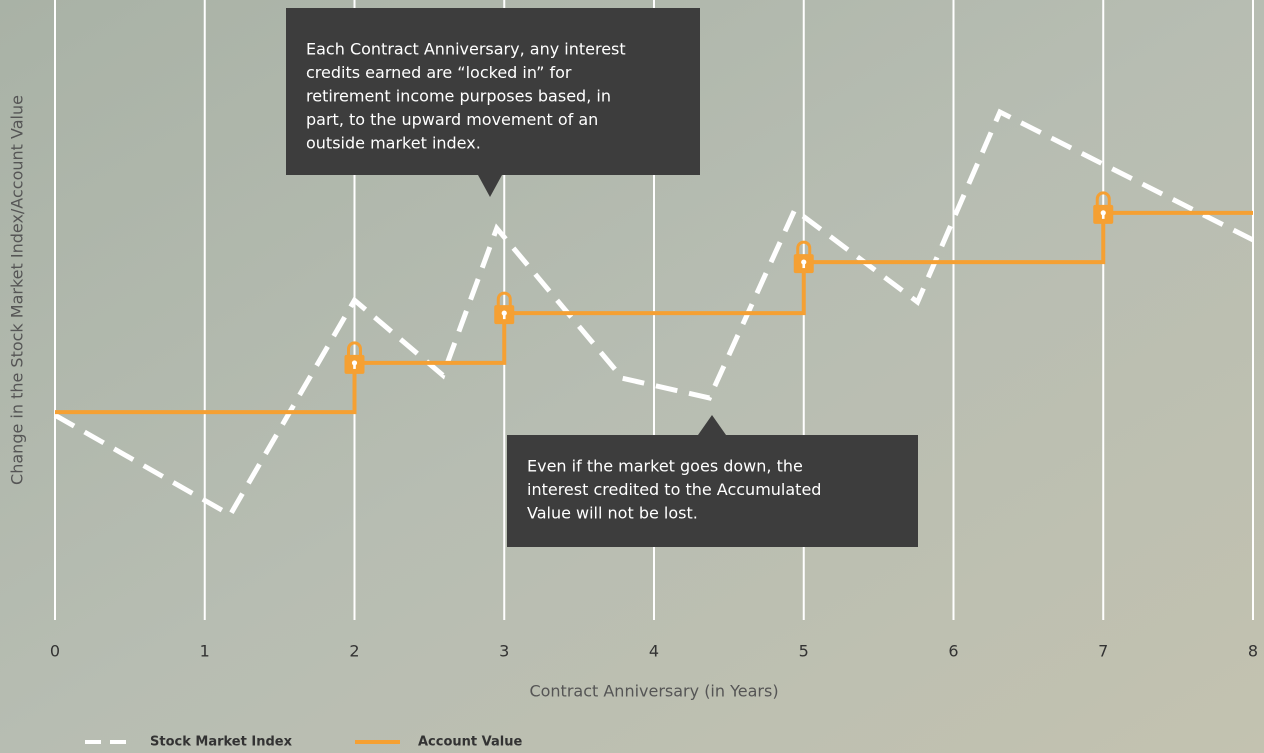 Image resolution: width=1264 pixels, height=753 pixels. Describe the element at coordinates (55, 651) in the screenshot. I see `x-tick-label: 0` at that location.